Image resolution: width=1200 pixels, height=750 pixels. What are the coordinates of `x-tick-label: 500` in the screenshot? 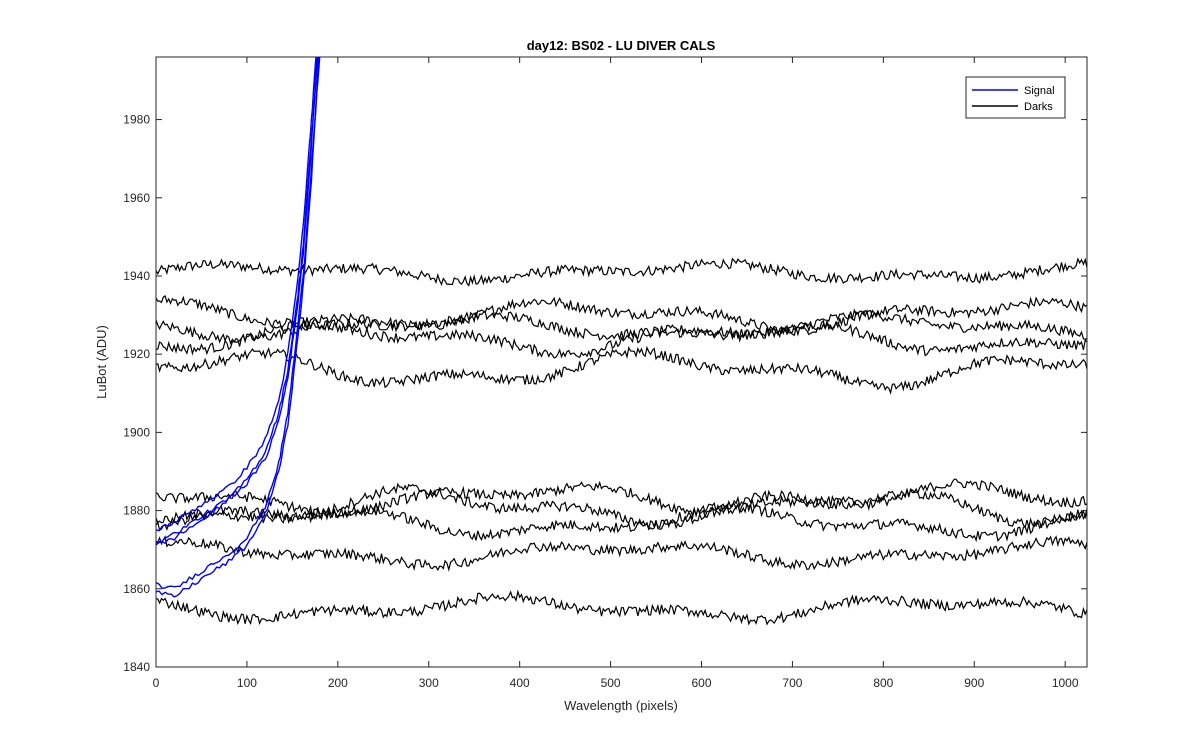 It's located at (611, 683).